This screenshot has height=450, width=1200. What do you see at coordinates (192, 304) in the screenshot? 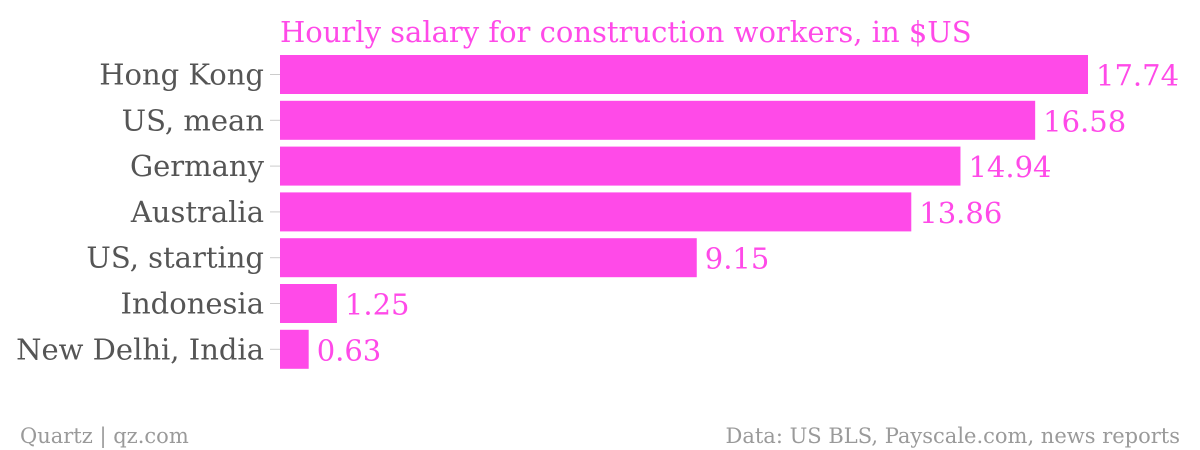
I see `category-label: Indonesia` at bounding box center [192, 304].